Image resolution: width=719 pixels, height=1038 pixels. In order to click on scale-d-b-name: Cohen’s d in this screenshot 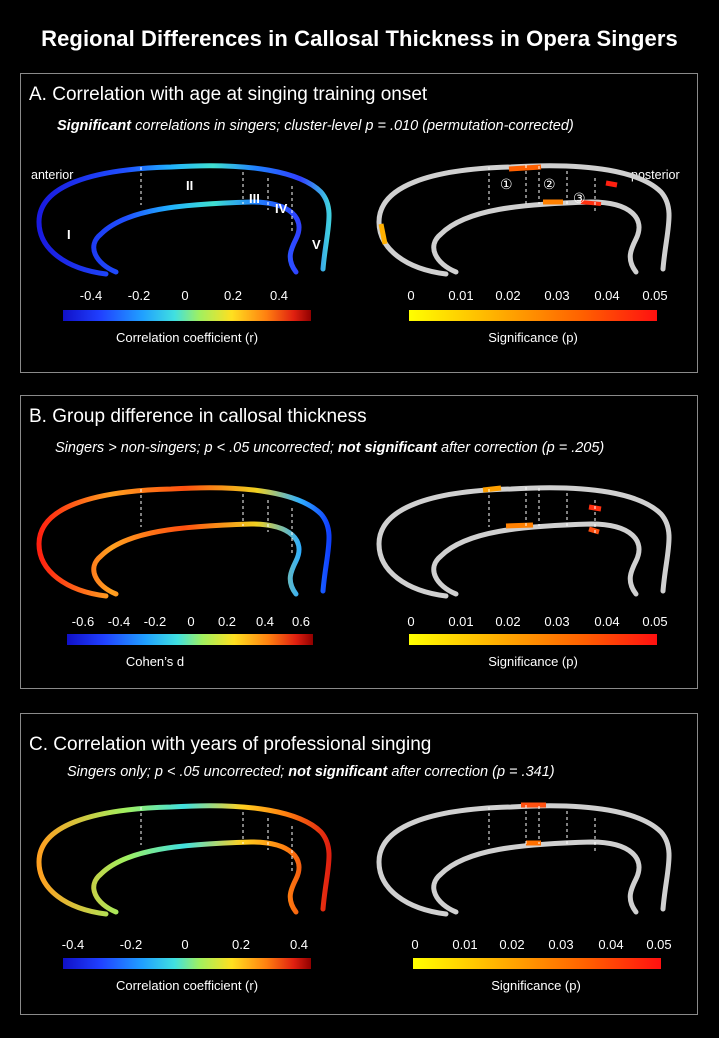, I will do `click(155, 661)`.